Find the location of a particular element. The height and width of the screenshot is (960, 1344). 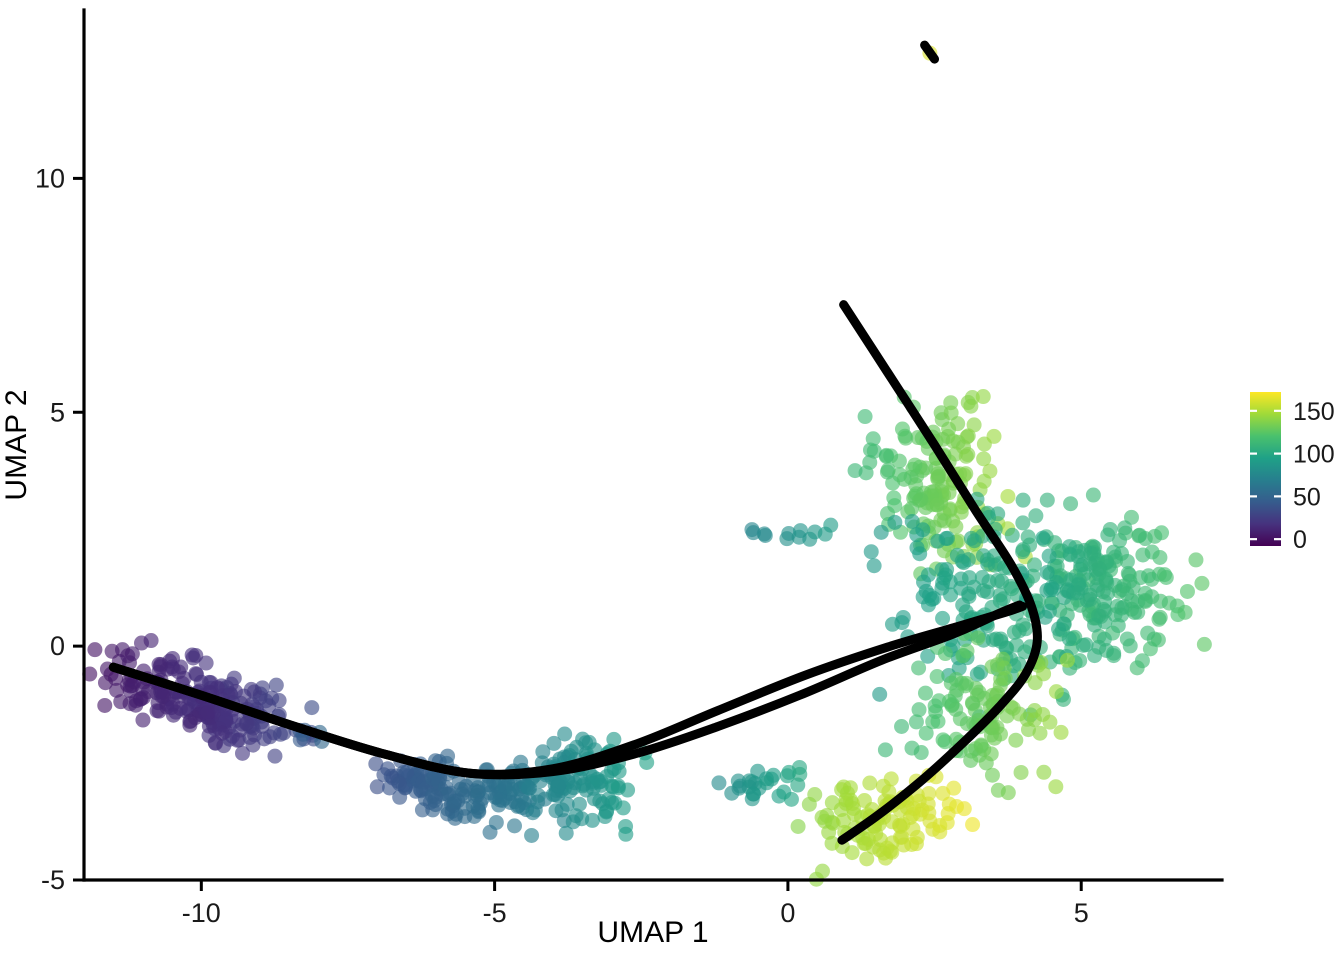

colorbar-tick-label: 0 is located at coordinates (1300, 540).